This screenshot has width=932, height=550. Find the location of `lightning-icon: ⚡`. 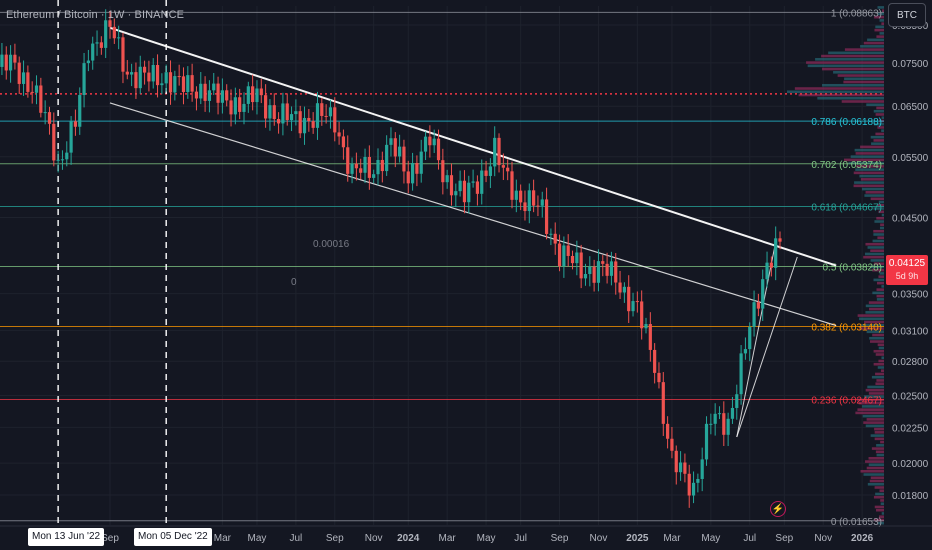

lightning-icon: ⚡ is located at coordinates (778, 509).